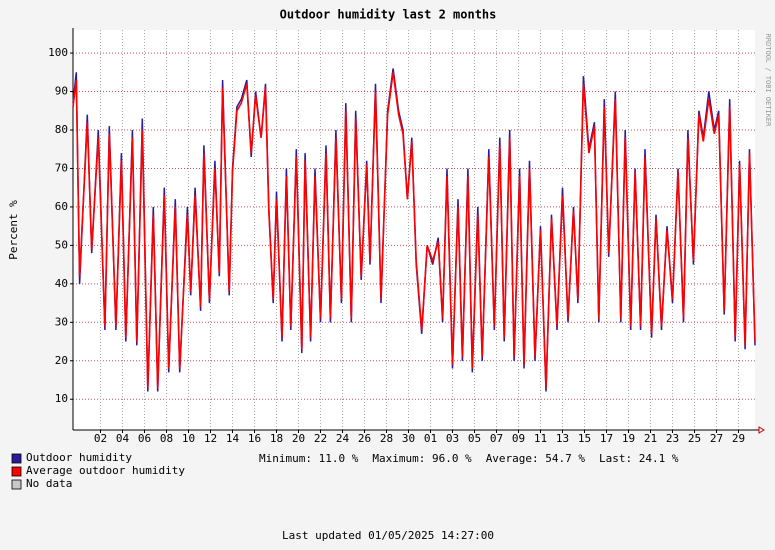 This screenshot has height=550, width=775. Describe the element at coordinates (768, 81) in the screenshot. I see `side-credit: RRDTOOL / TOBI OETIKER` at that location.